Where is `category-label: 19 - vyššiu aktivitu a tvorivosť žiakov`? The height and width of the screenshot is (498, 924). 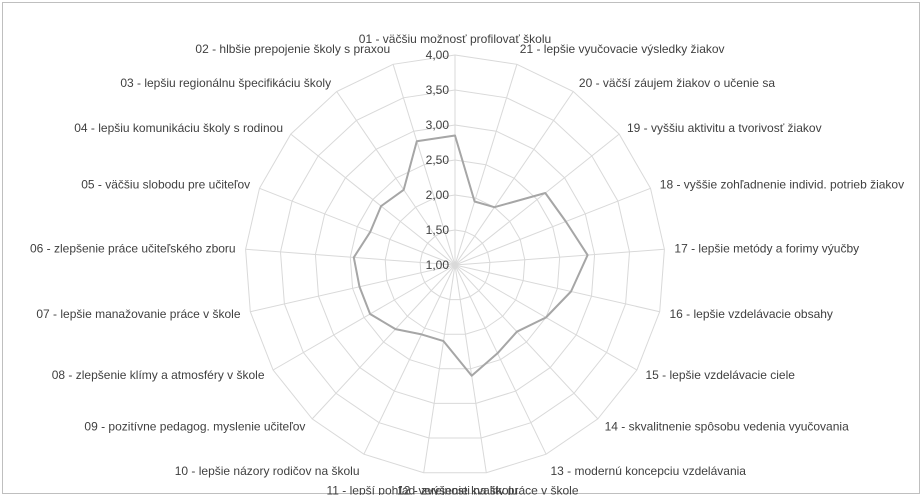
category-label: 19 - vyššiu aktivitu a tvorivosť žiakov is located at coordinates (724, 128).